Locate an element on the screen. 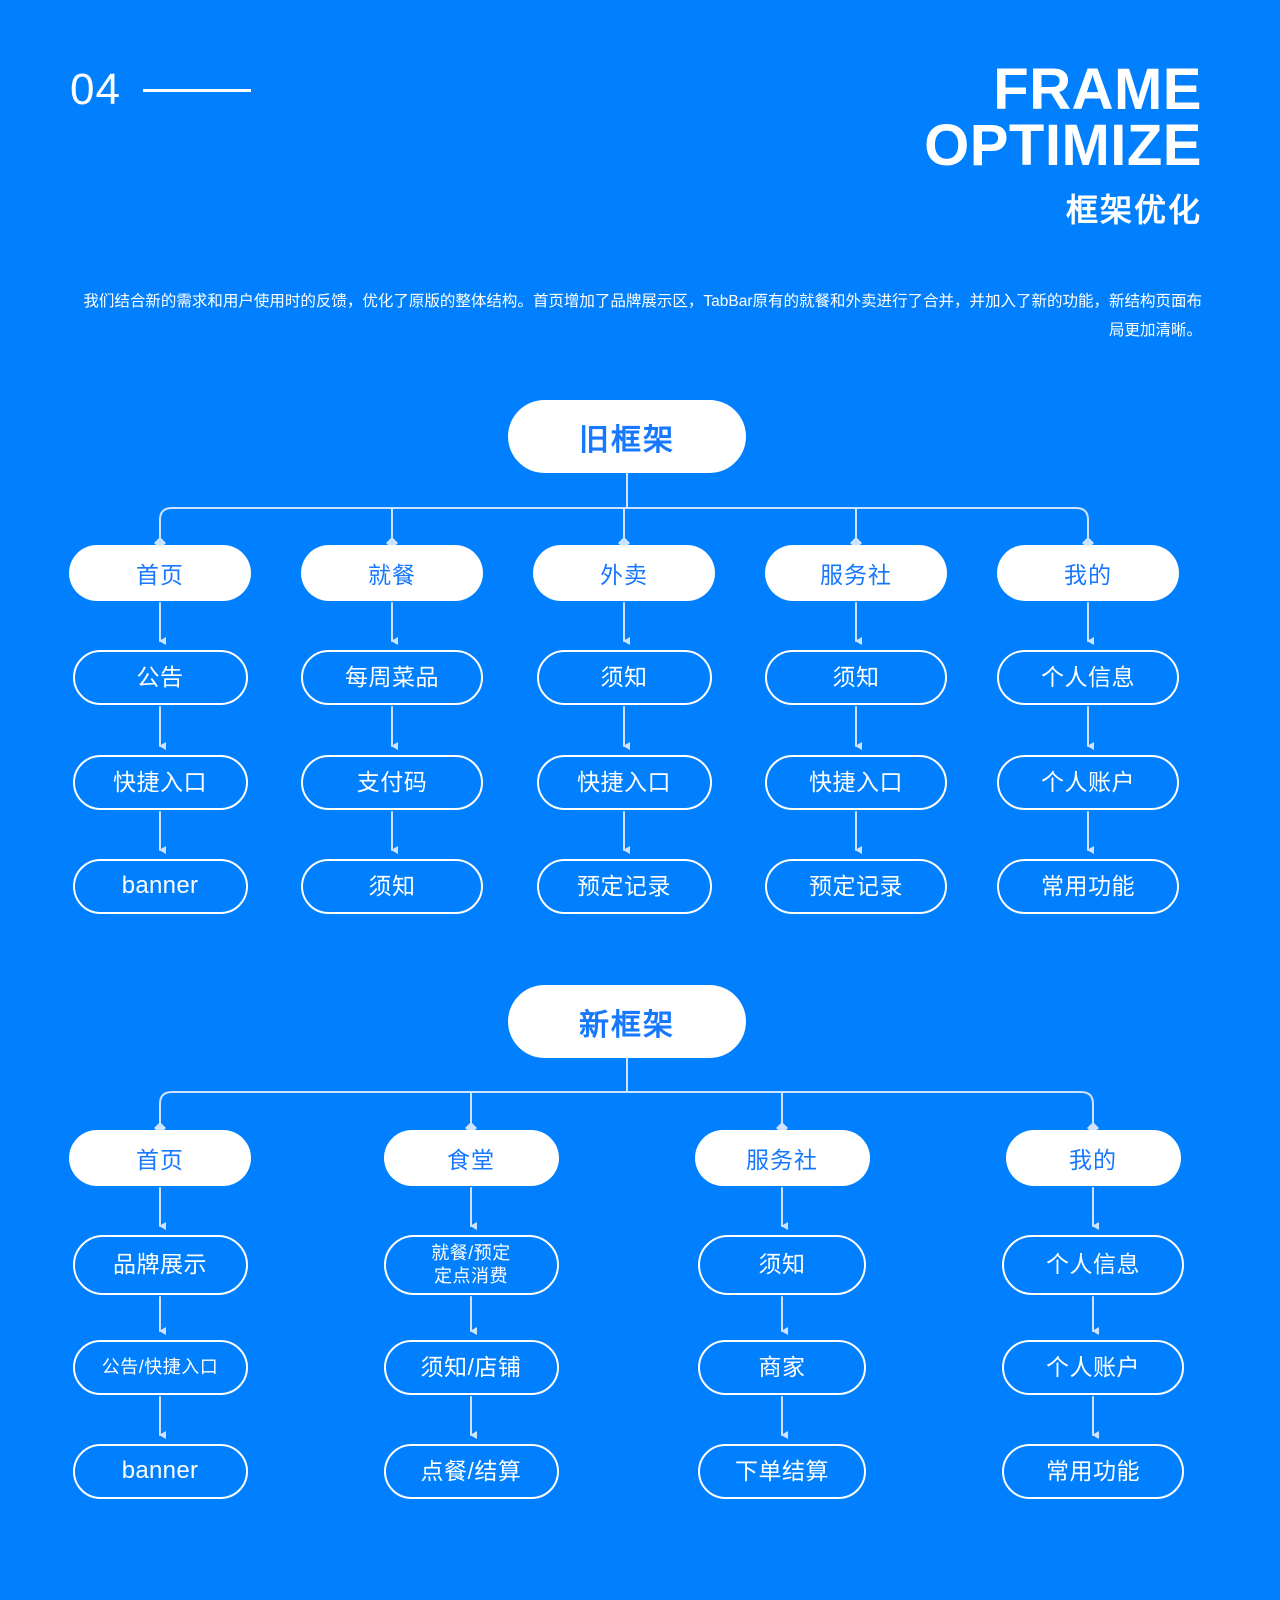  new-framework-root-node: 新框架 is located at coordinates (627, 1021).